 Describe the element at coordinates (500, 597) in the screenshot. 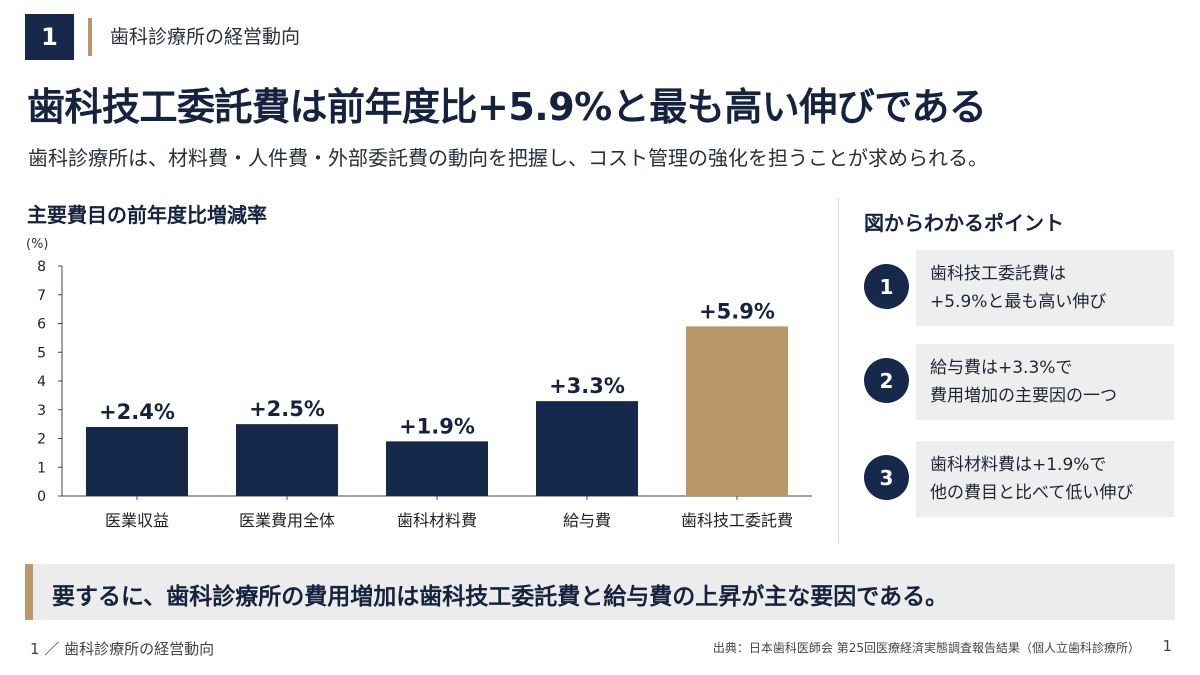

I see `summary-text: 要するに、歯科診療所の費用増加は歯科技工委託費と給与費の上昇が主な要因である。` at that location.